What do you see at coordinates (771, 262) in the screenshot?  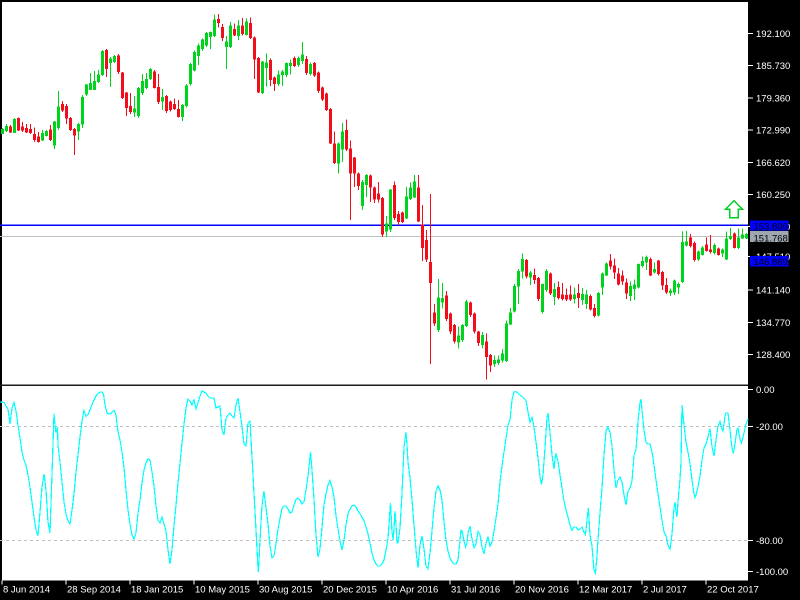 I see `svg-text: 146.869` at bounding box center [771, 262].